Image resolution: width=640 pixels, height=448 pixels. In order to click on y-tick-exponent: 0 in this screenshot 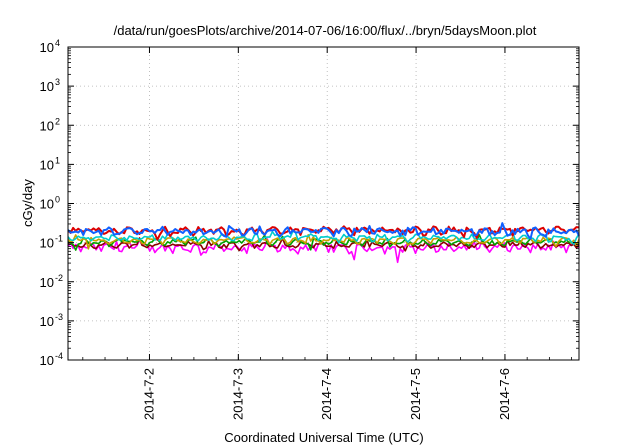, I will do `click(57, 200)`.